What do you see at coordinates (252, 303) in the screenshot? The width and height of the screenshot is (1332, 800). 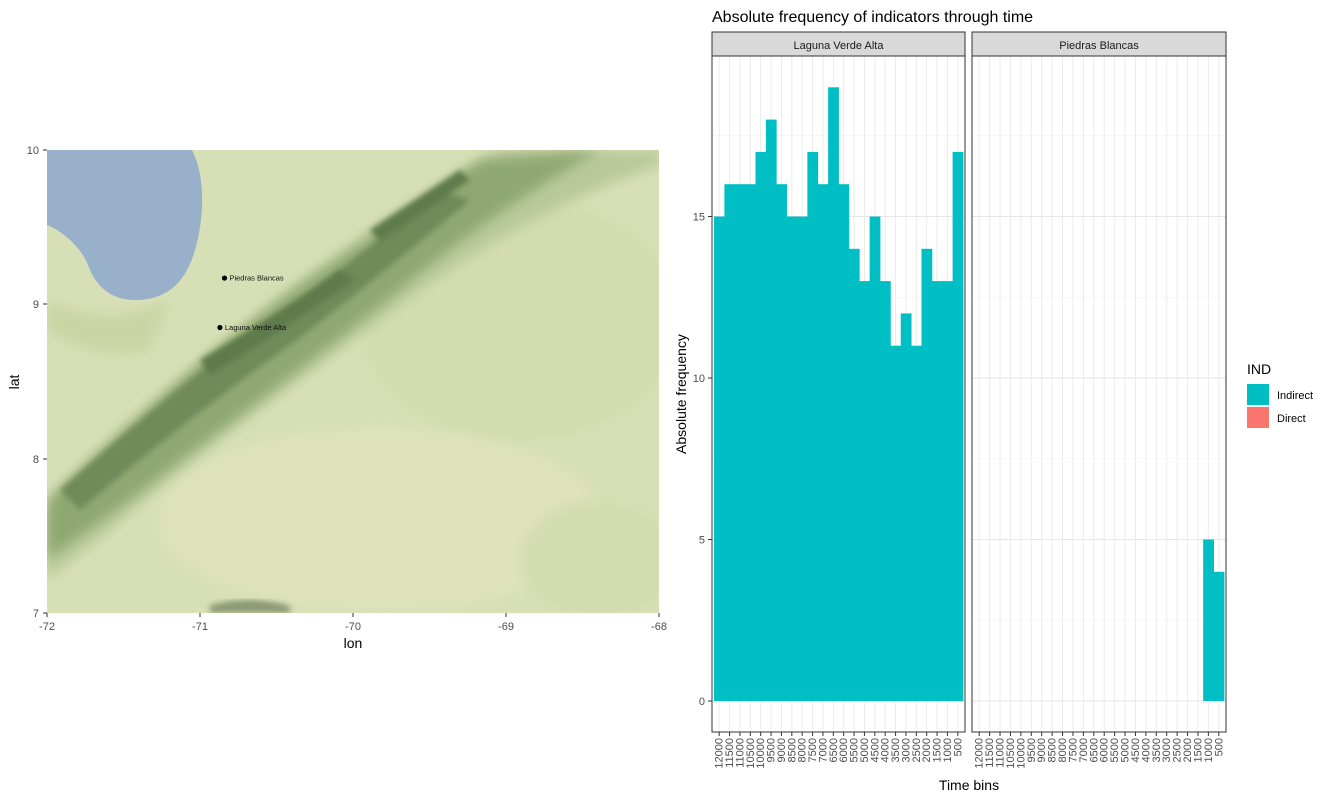 I see `map-points: Piedras Blancas Laguna Verde Alta` at bounding box center [252, 303].